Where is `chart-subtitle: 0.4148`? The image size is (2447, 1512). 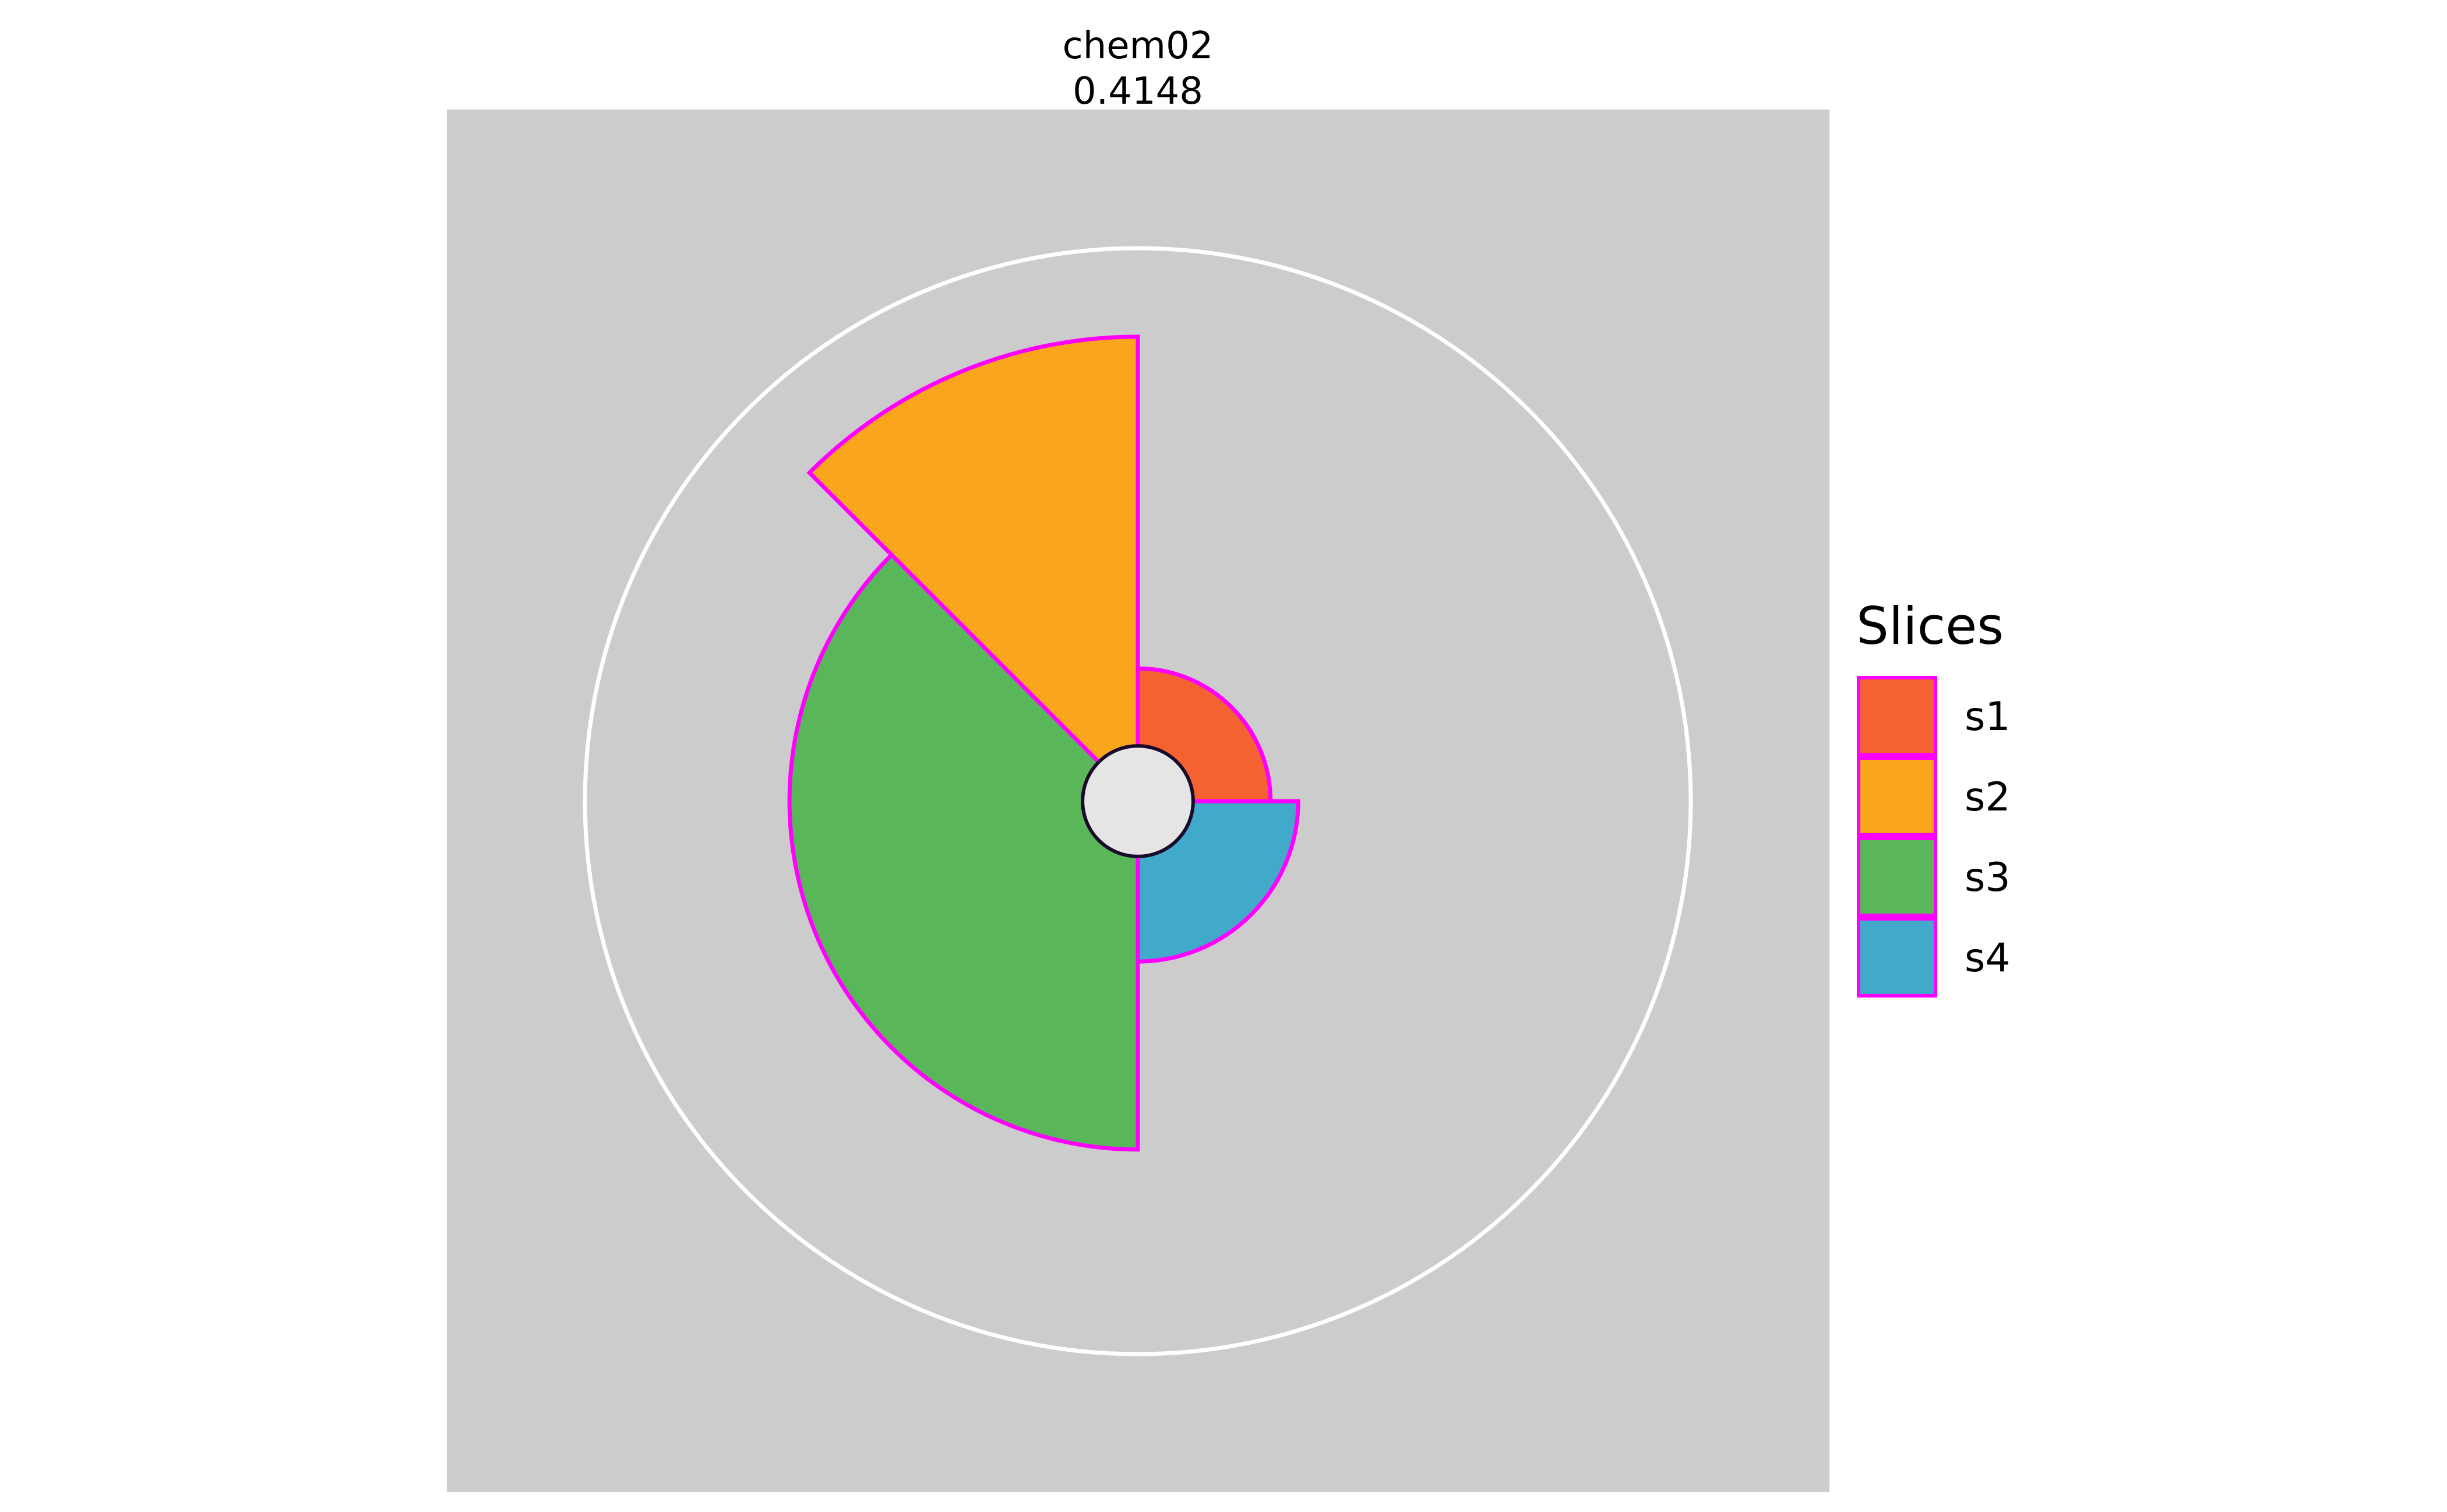
chart-subtitle: 0.4148 is located at coordinates (1138, 91).